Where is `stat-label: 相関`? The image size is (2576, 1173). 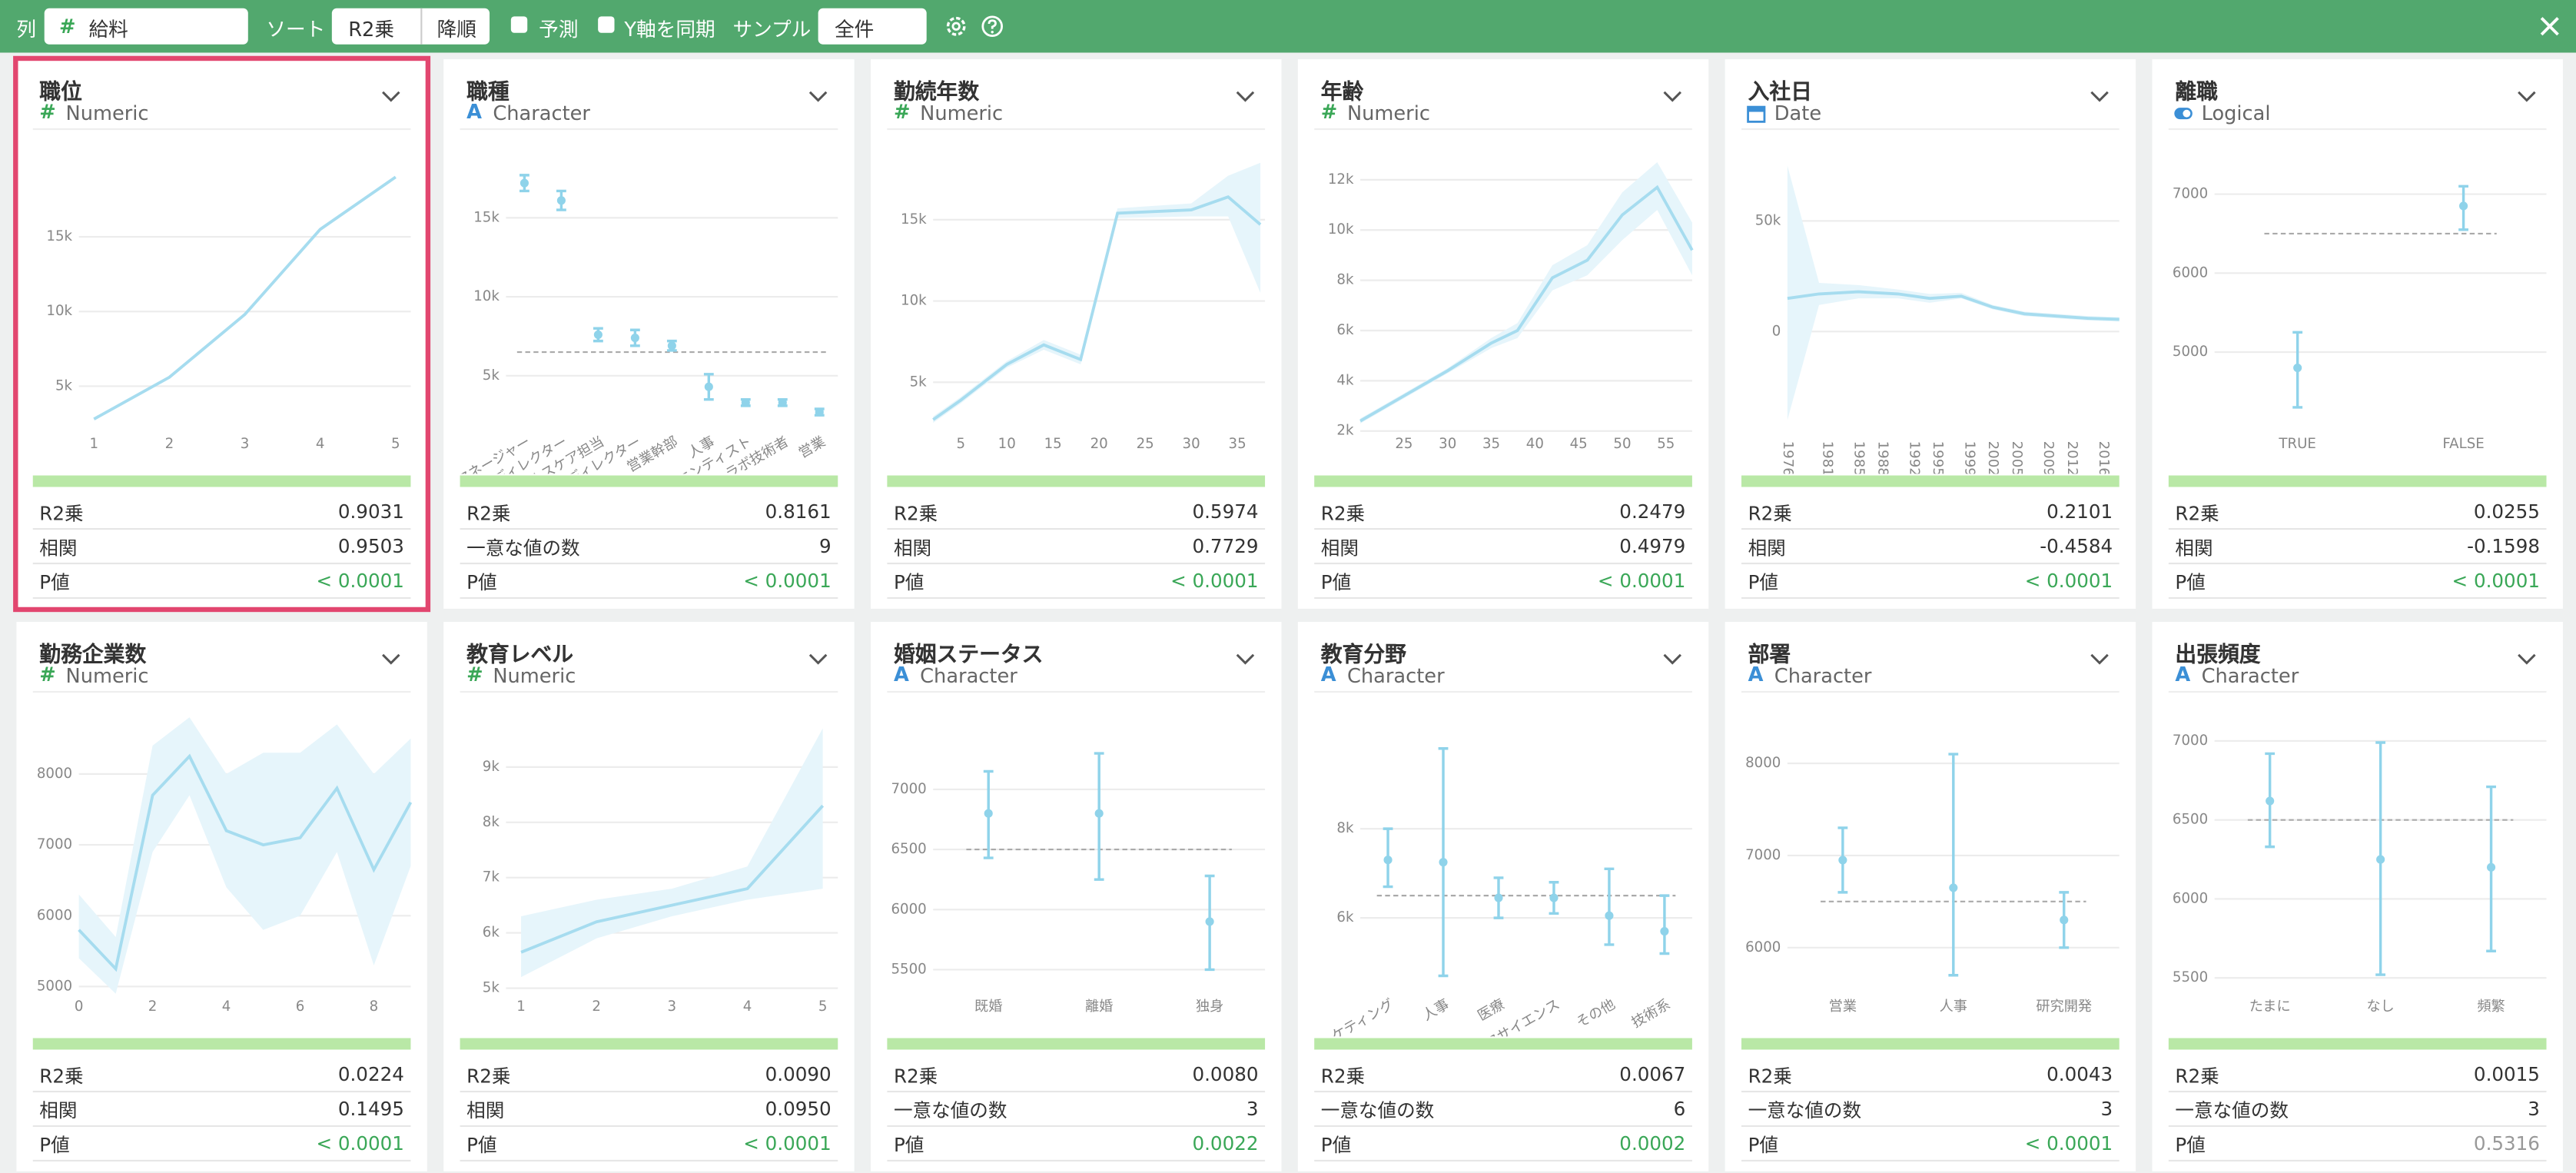 stat-label: 相関 is located at coordinates (485, 1110).